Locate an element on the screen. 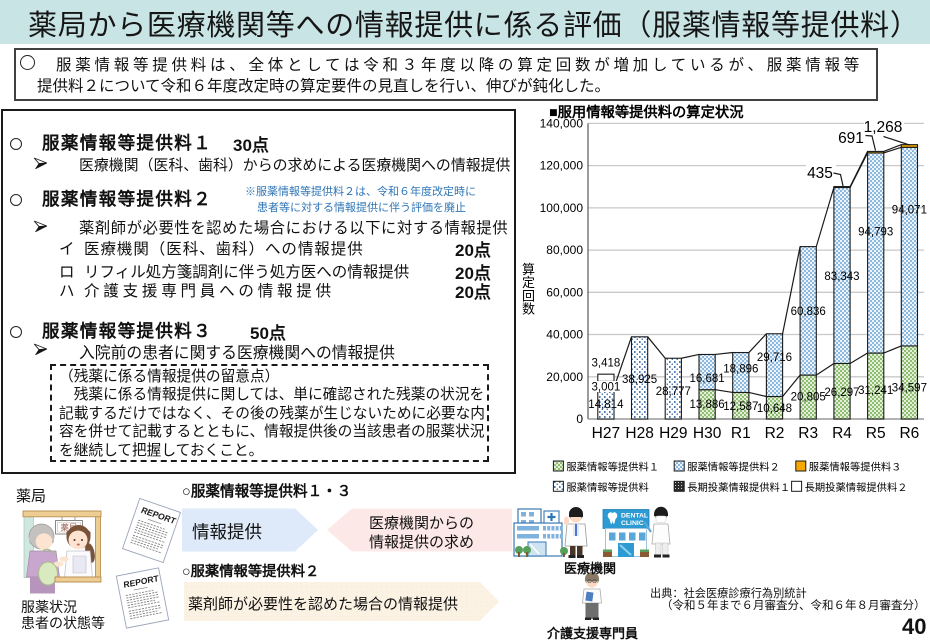 The height and width of the screenshot is (642, 930). svg-text: R3 is located at coordinates (808, 433).